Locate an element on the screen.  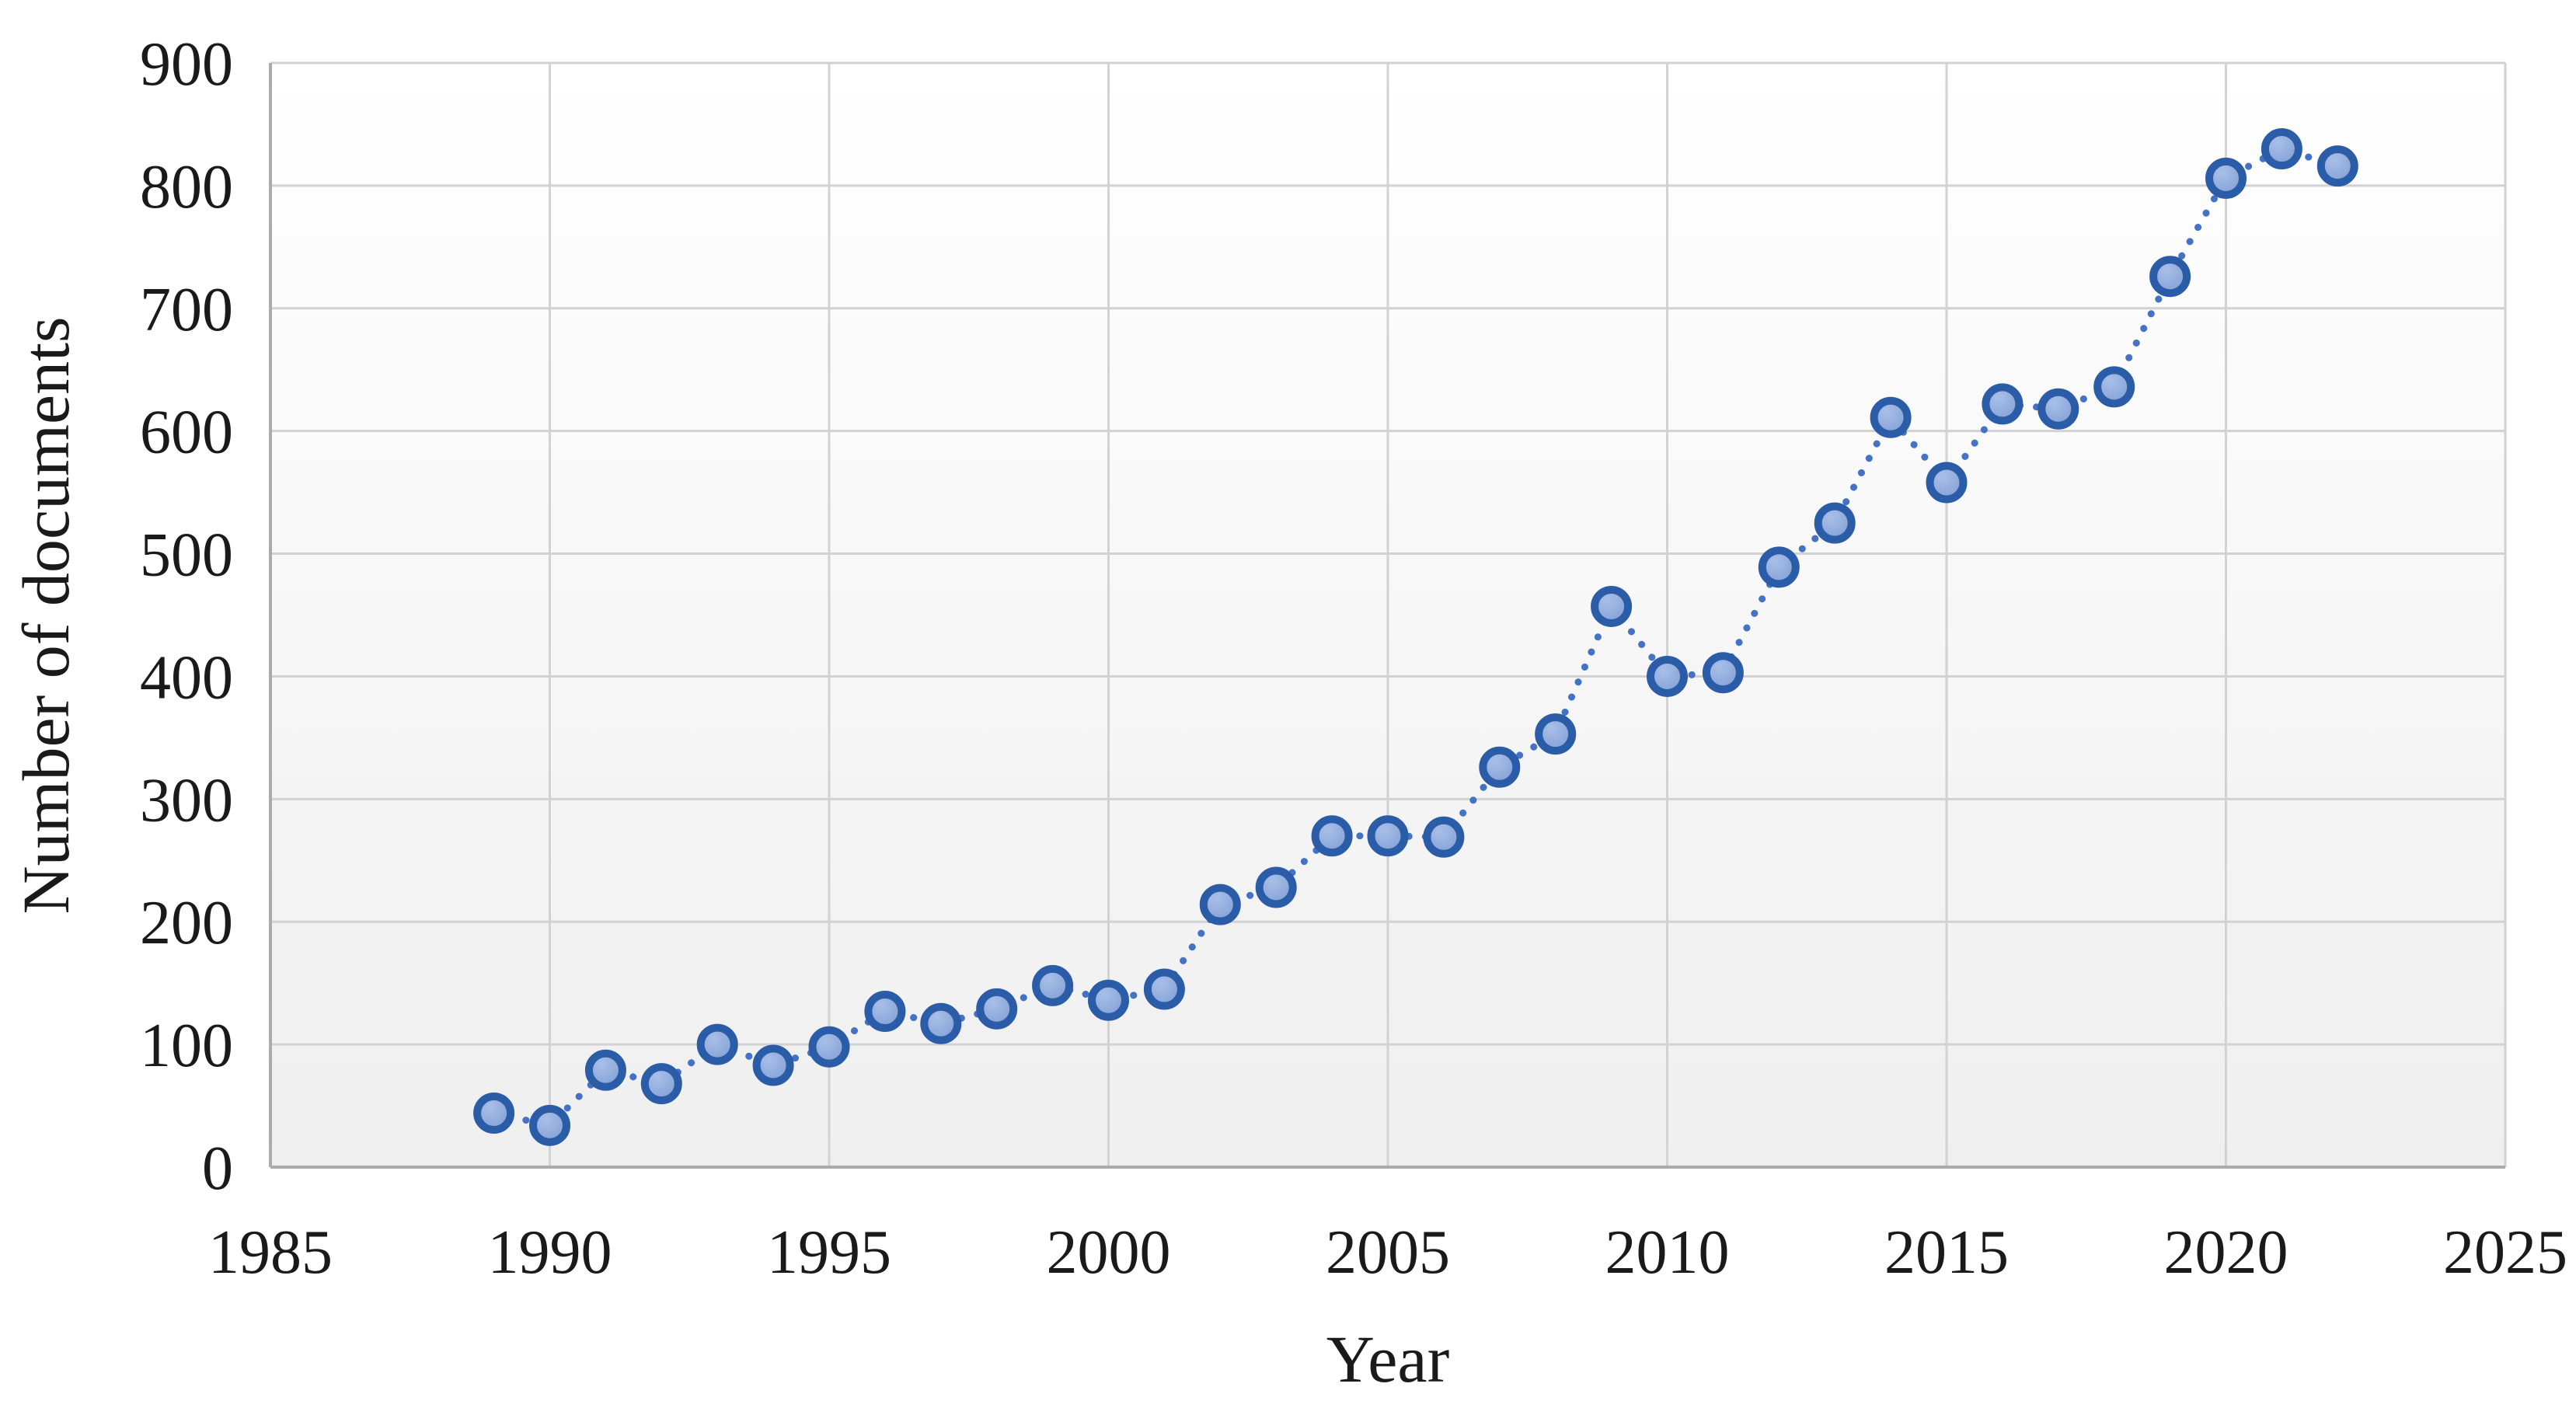
x-tick-label: 1990 is located at coordinates (550, 1252).